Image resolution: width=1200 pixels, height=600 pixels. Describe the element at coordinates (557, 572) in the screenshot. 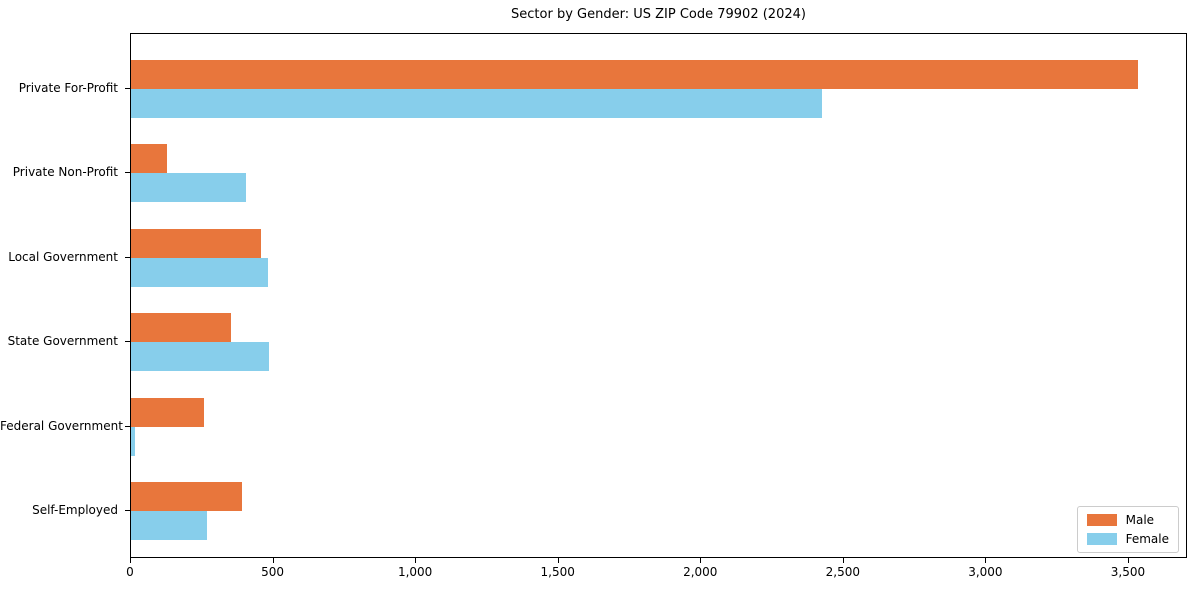

I see `x-tick-label-1500: 1,500` at that location.